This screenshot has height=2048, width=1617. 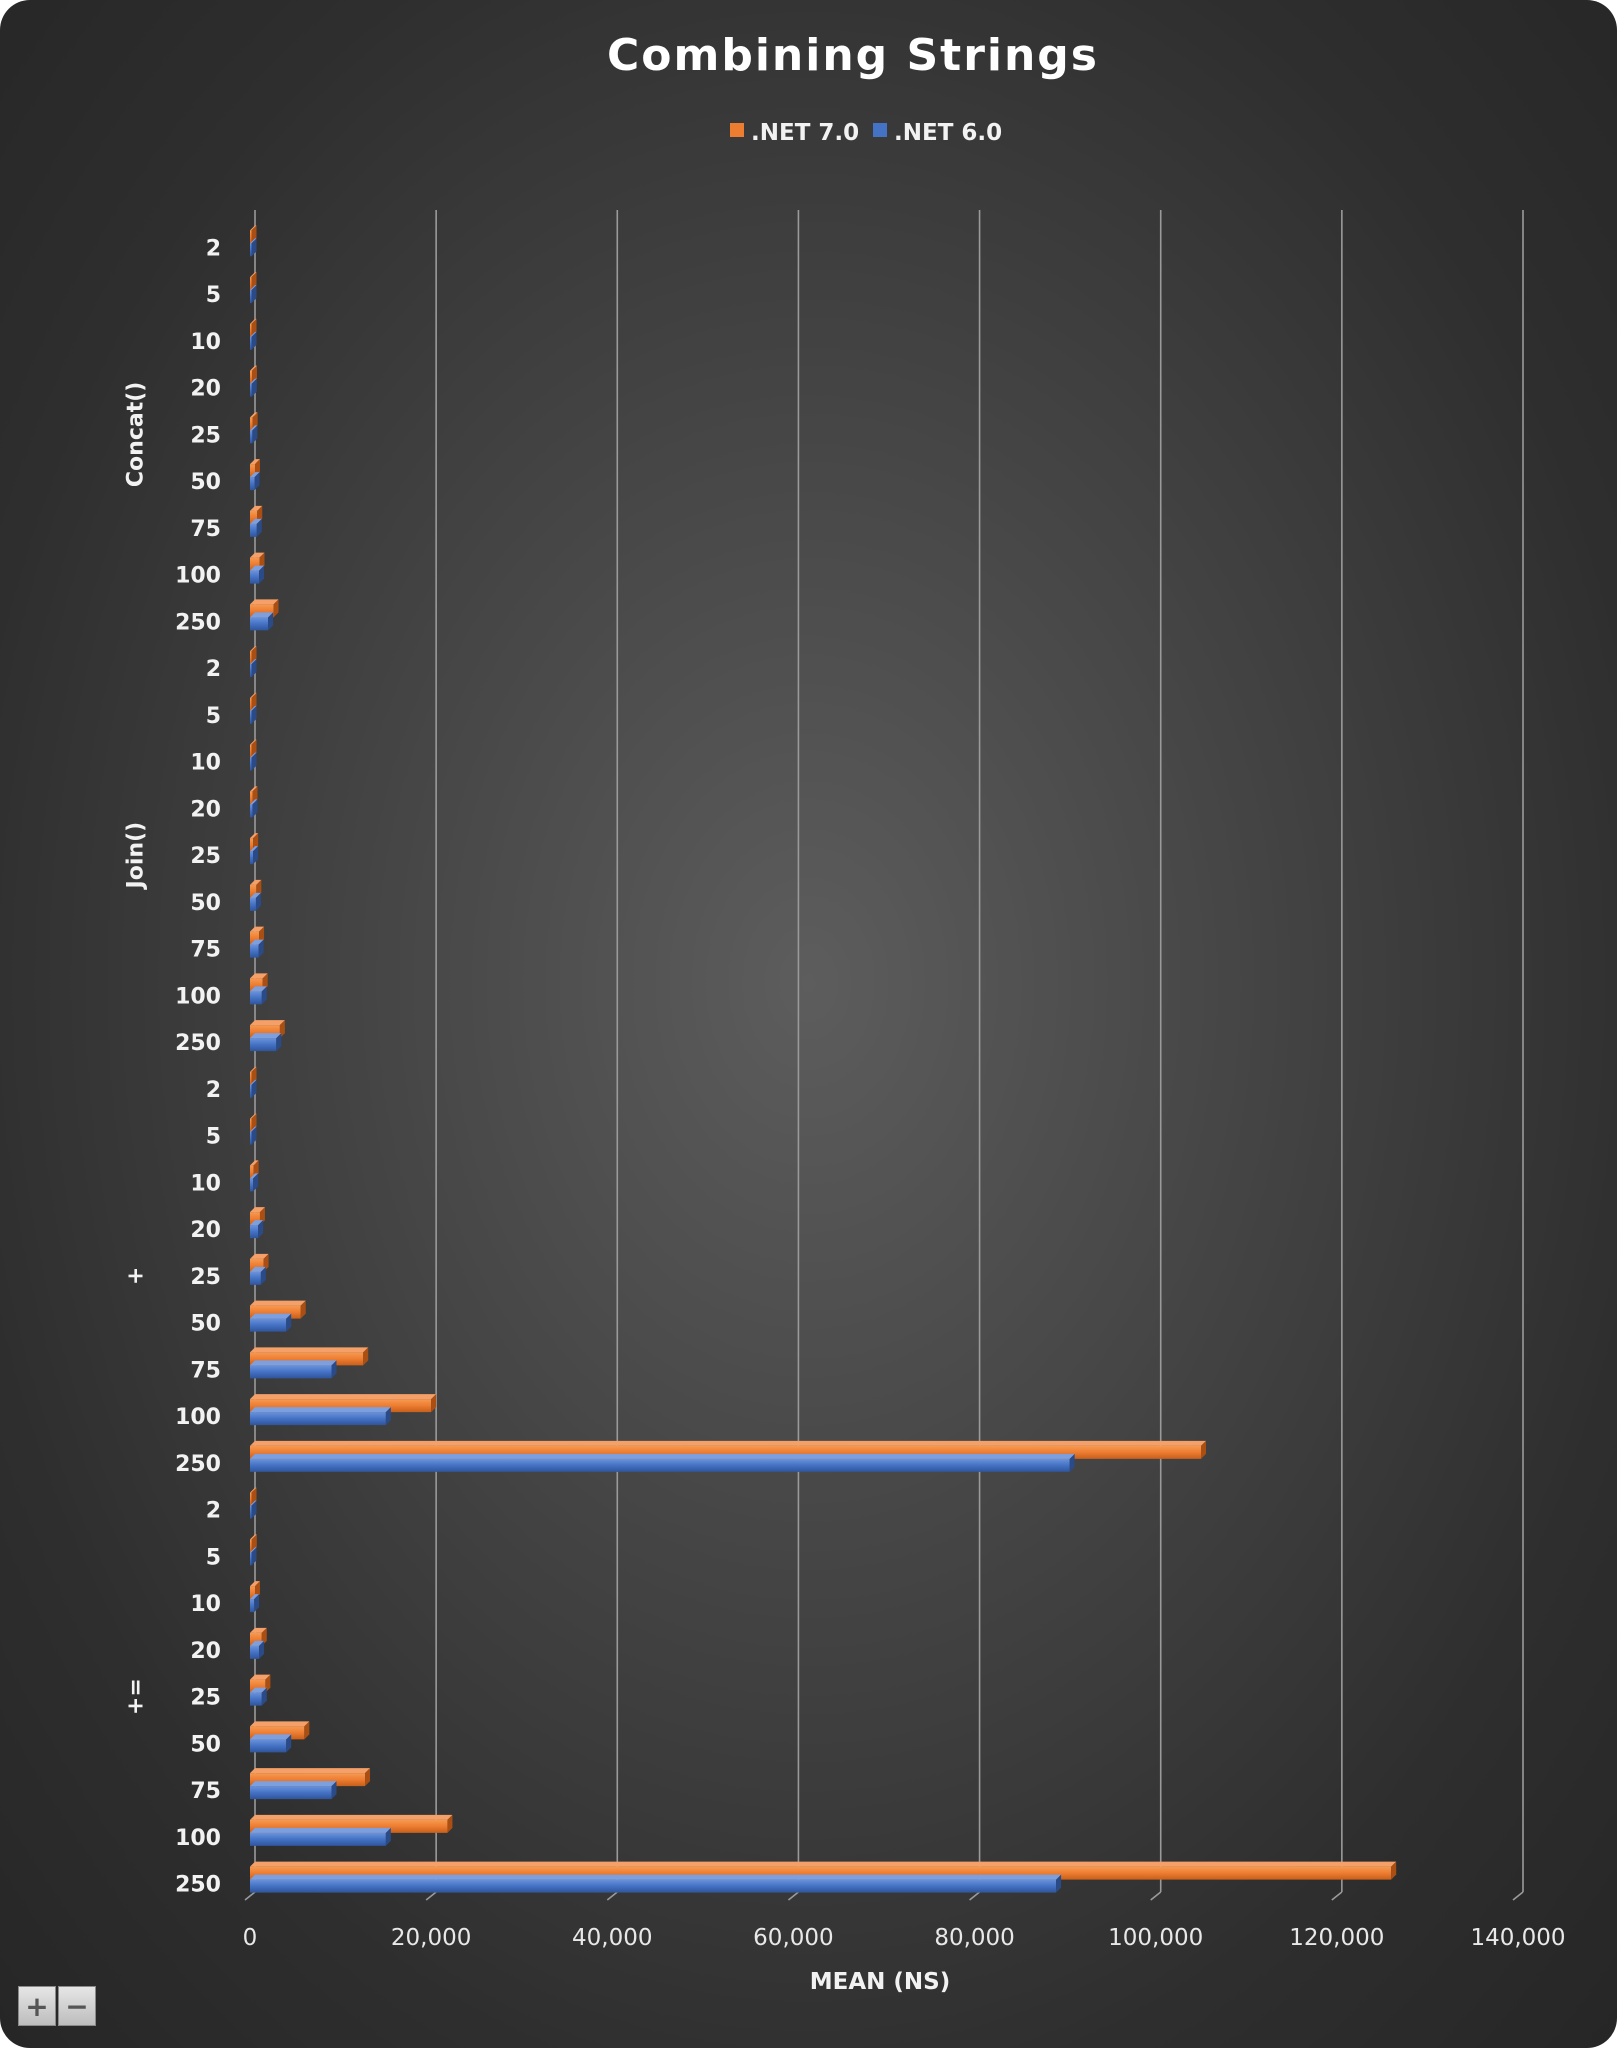 I want to click on group-label: +, so click(x=136, y=1276).